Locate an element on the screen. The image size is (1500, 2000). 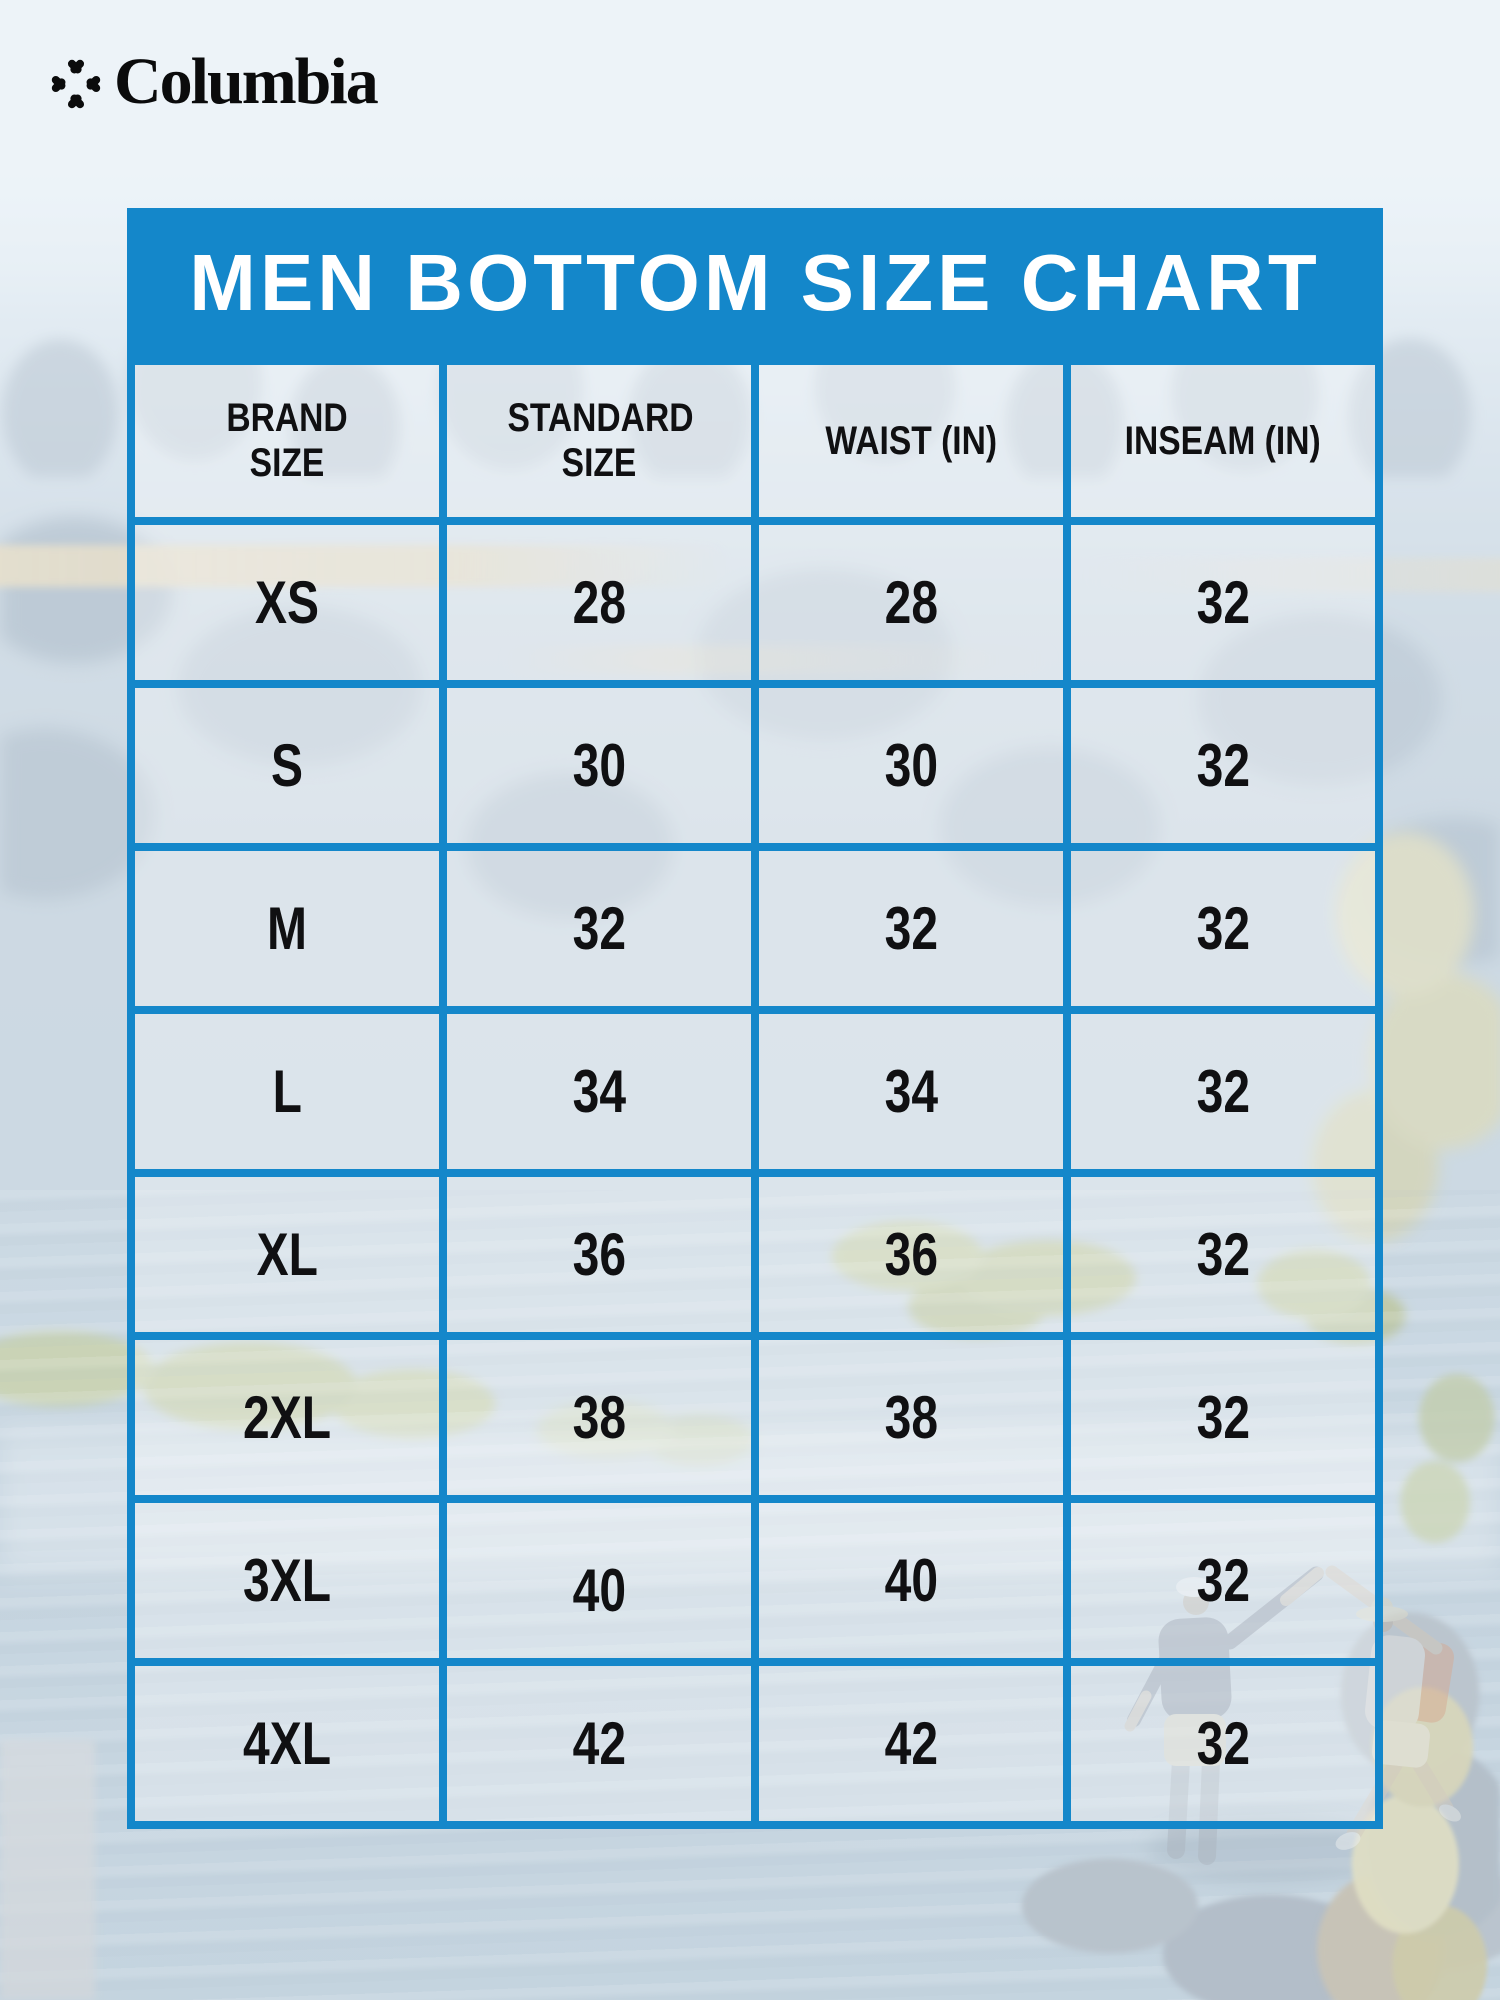
brand-size-cell: 3XL is located at coordinates (287, 1580).